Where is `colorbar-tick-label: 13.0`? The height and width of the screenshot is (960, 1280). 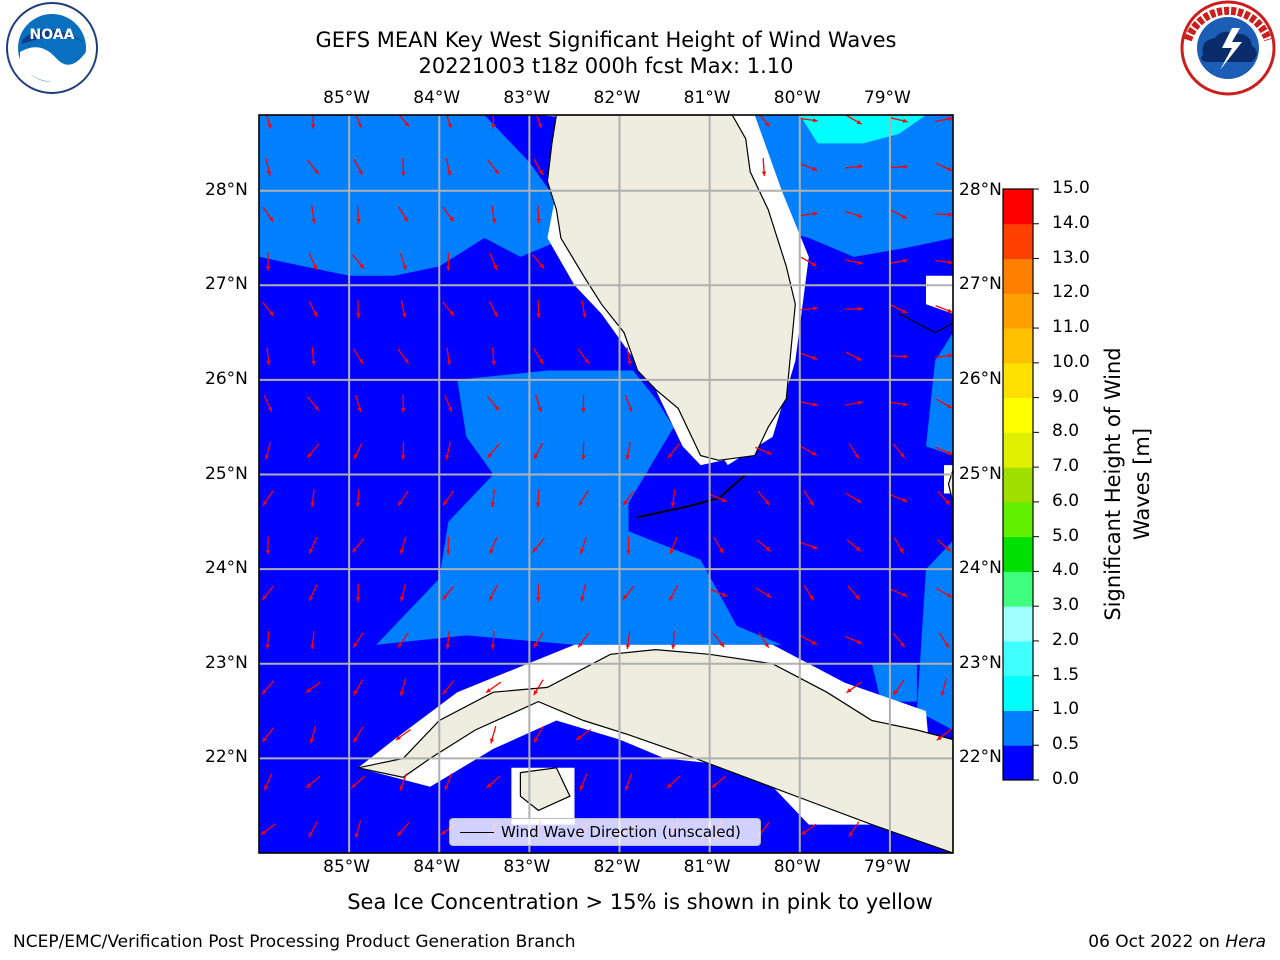
colorbar-tick-label: 13.0 is located at coordinates (1071, 257).